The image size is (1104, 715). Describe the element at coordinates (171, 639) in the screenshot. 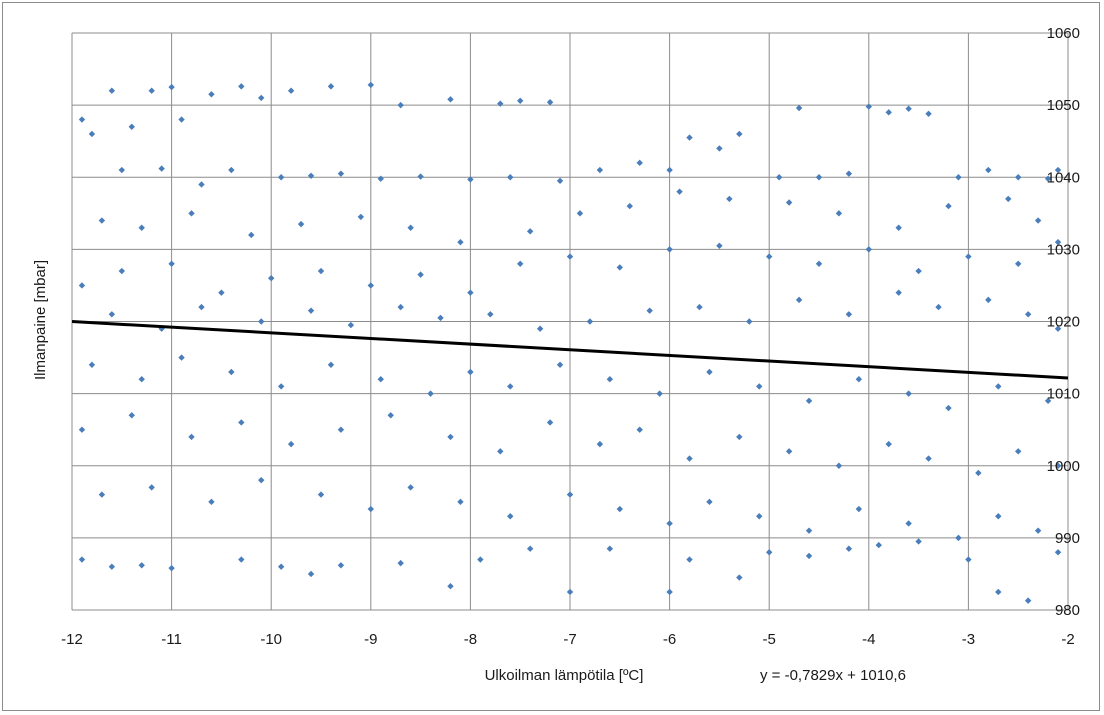

I see `x-tick-label: -11` at that location.